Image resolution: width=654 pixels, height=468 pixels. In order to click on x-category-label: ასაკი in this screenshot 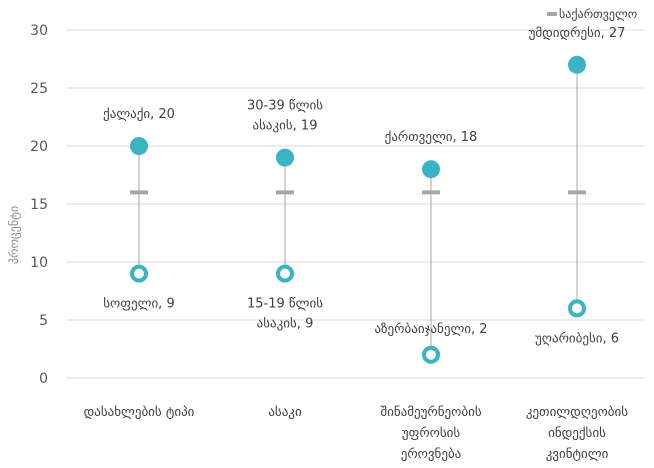, I will do `click(285, 412)`.